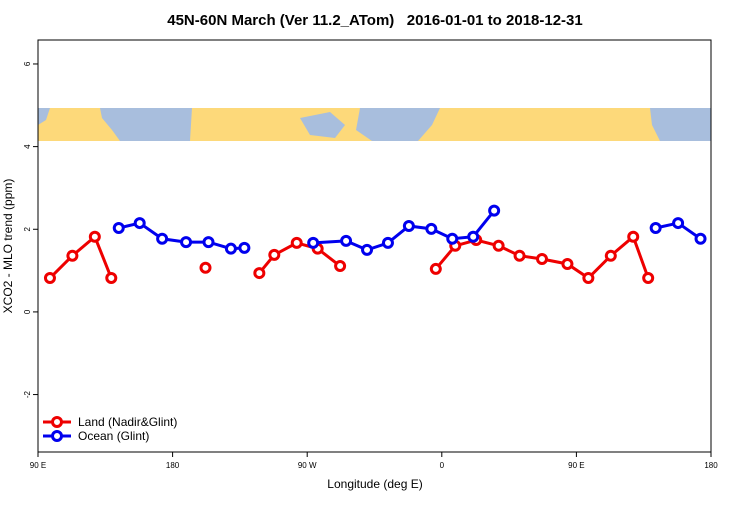  What do you see at coordinates (113, 436) in the screenshot?
I see `legend-label: Ocean (Glint)` at bounding box center [113, 436].